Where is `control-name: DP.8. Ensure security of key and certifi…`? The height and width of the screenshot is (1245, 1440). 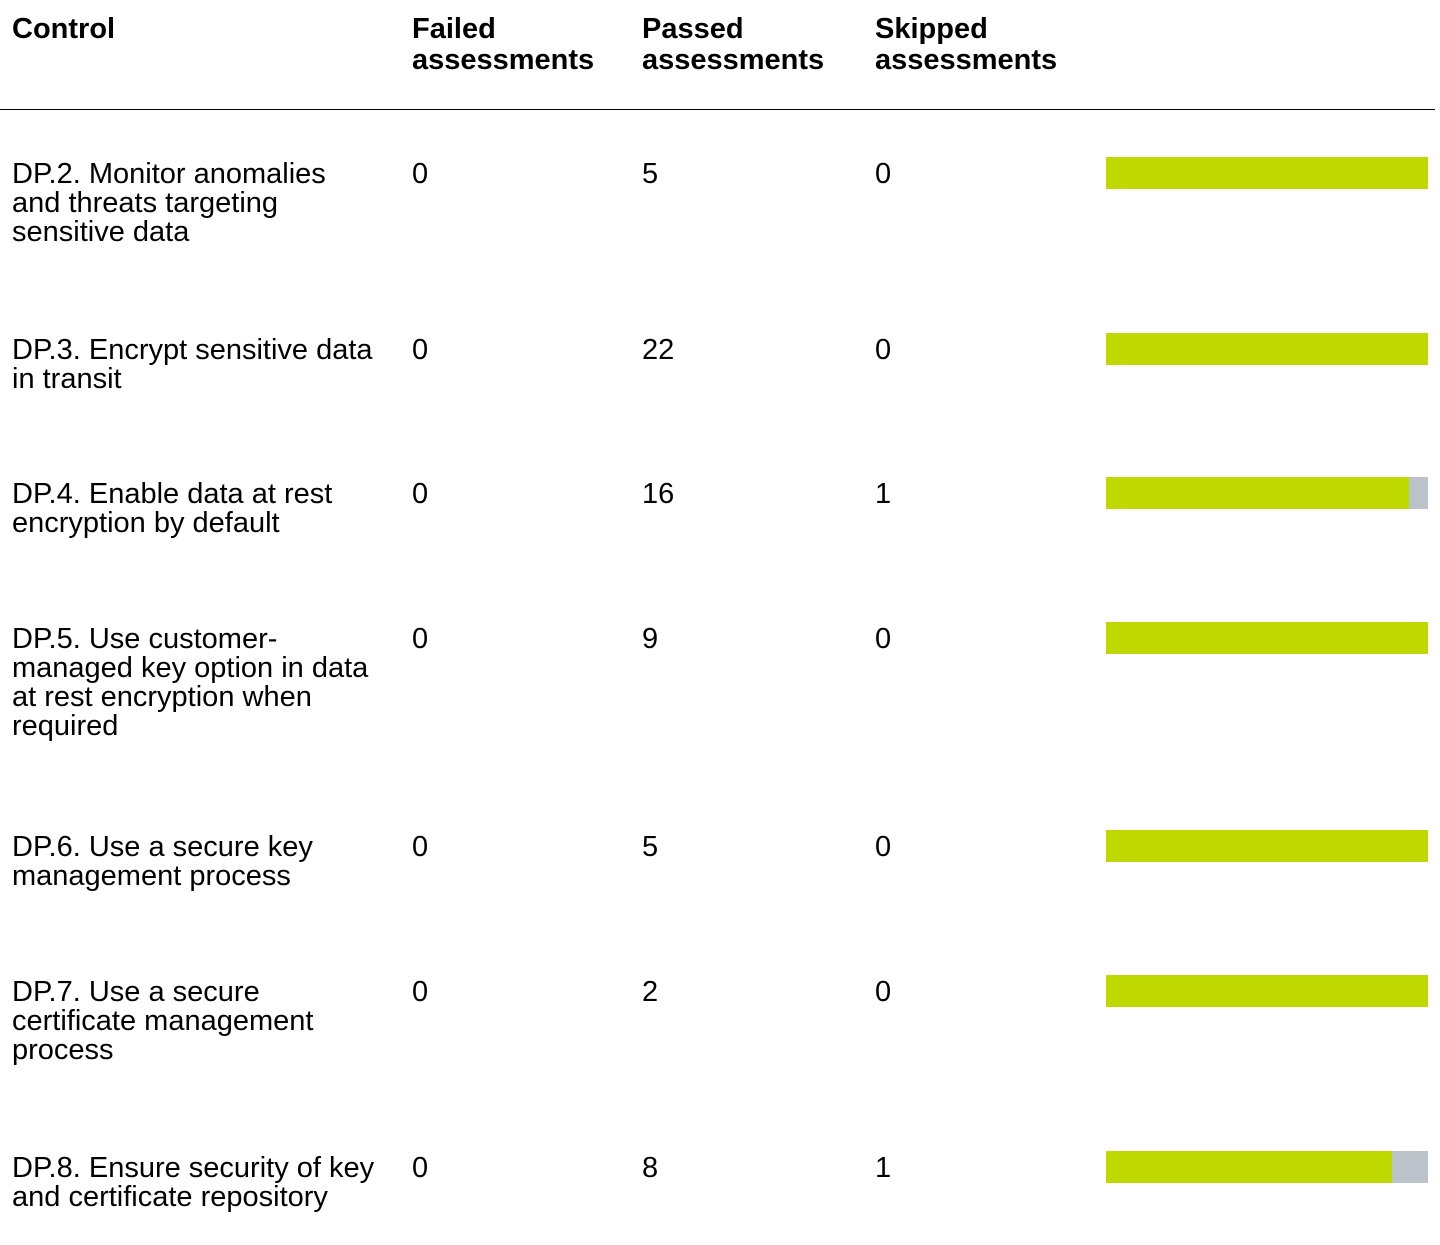 control-name: DP.8. Ensure security of key and certifi… is located at coordinates (193, 1182).